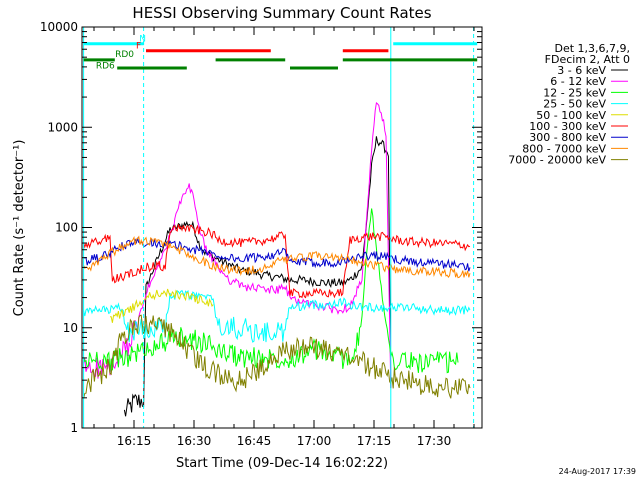  What do you see at coordinates (567, 137) in the screenshot?
I see `legend-item-label-6: 300 - 800 keV` at bounding box center [567, 137].